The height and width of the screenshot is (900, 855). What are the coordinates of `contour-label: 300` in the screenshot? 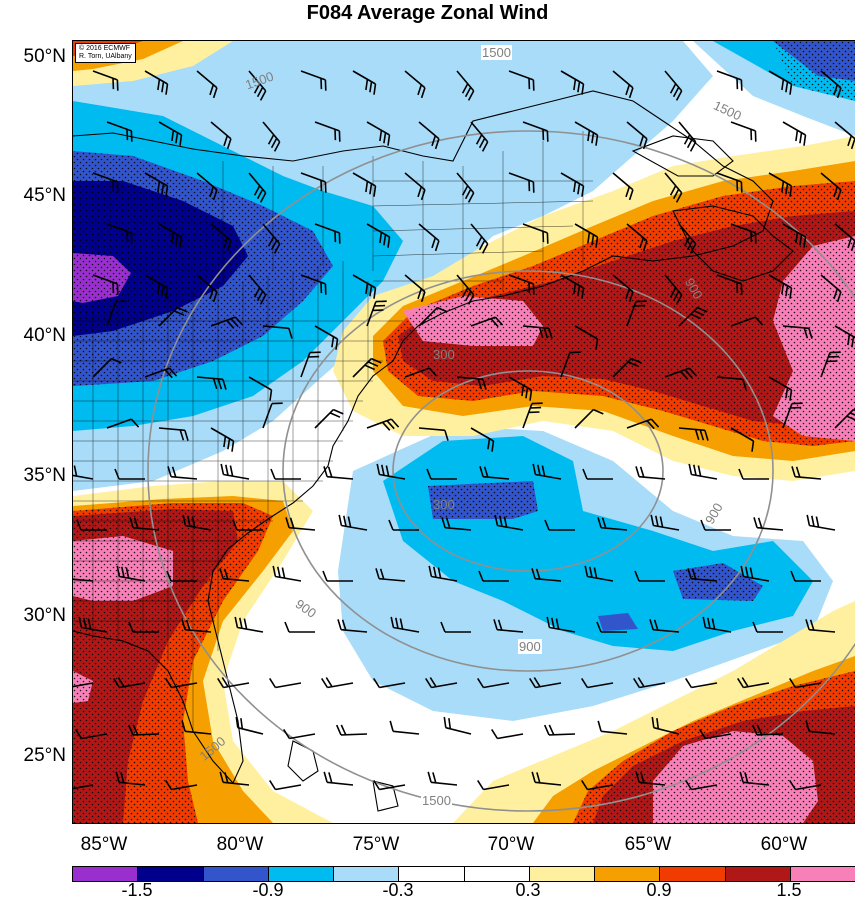 It's located at (444, 354).